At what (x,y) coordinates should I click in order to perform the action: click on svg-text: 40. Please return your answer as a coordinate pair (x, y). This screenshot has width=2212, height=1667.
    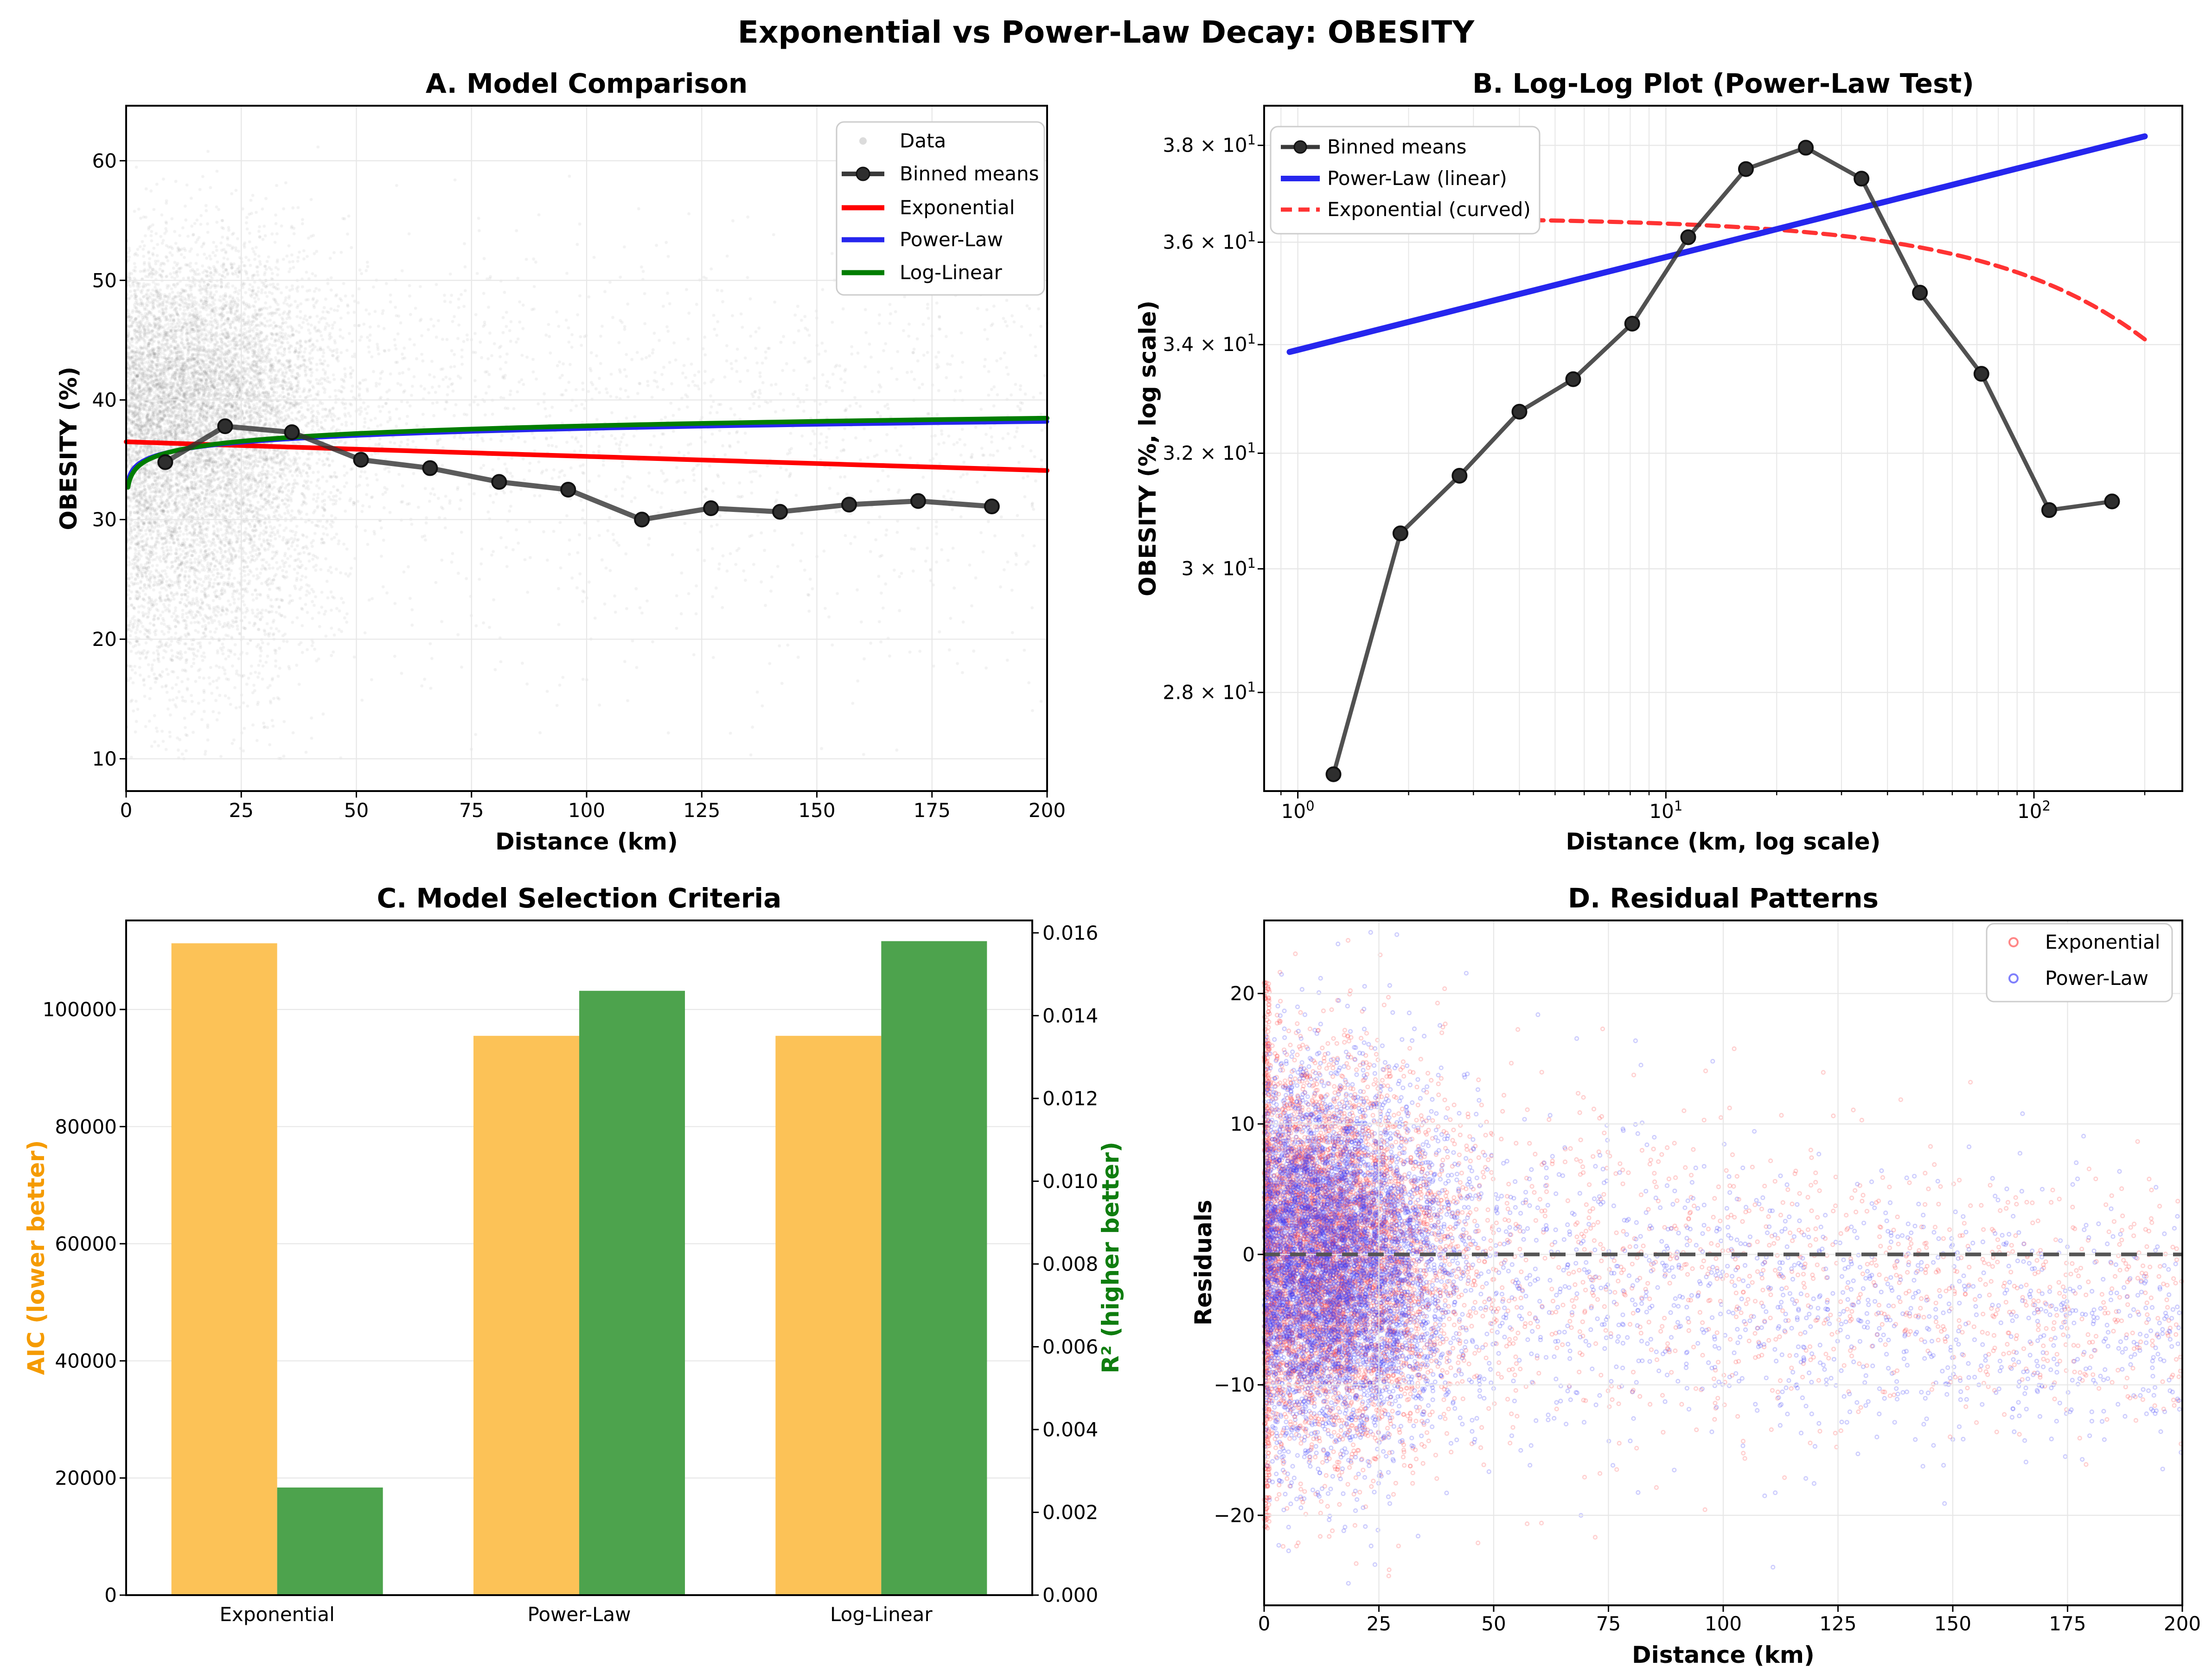
    Looking at the image, I should click on (105, 400).